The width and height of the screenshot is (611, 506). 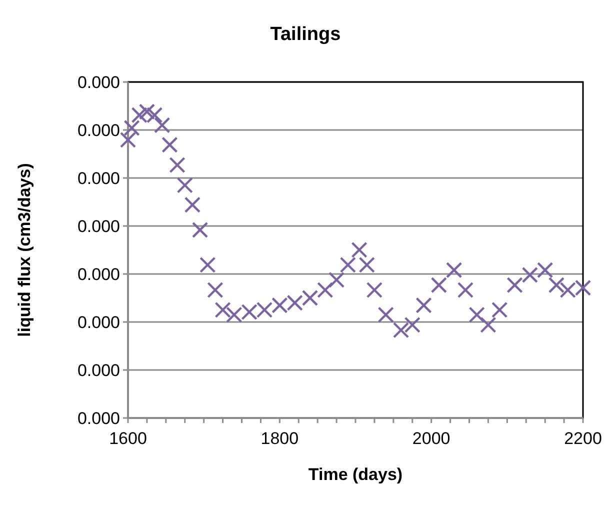 I want to click on x-tick-label: 1800, so click(x=279, y=438).